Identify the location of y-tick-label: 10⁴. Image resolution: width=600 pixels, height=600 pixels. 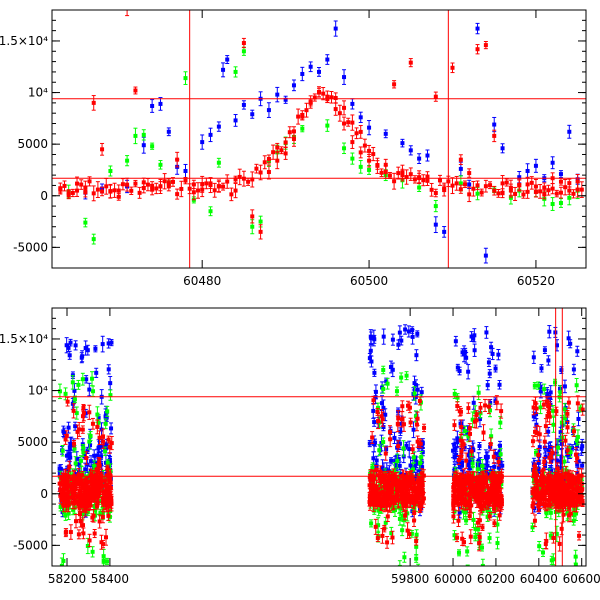
(38, 391).